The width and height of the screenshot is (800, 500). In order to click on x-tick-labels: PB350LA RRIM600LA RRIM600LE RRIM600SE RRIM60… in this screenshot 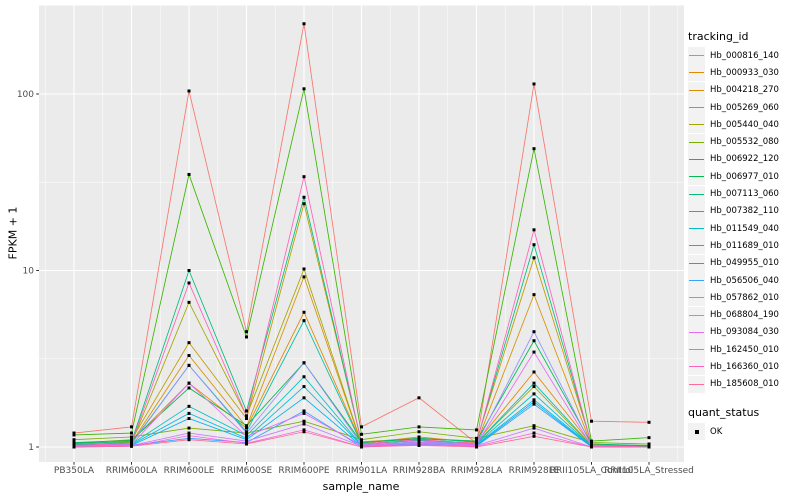, I will do `click(374, 471)`.